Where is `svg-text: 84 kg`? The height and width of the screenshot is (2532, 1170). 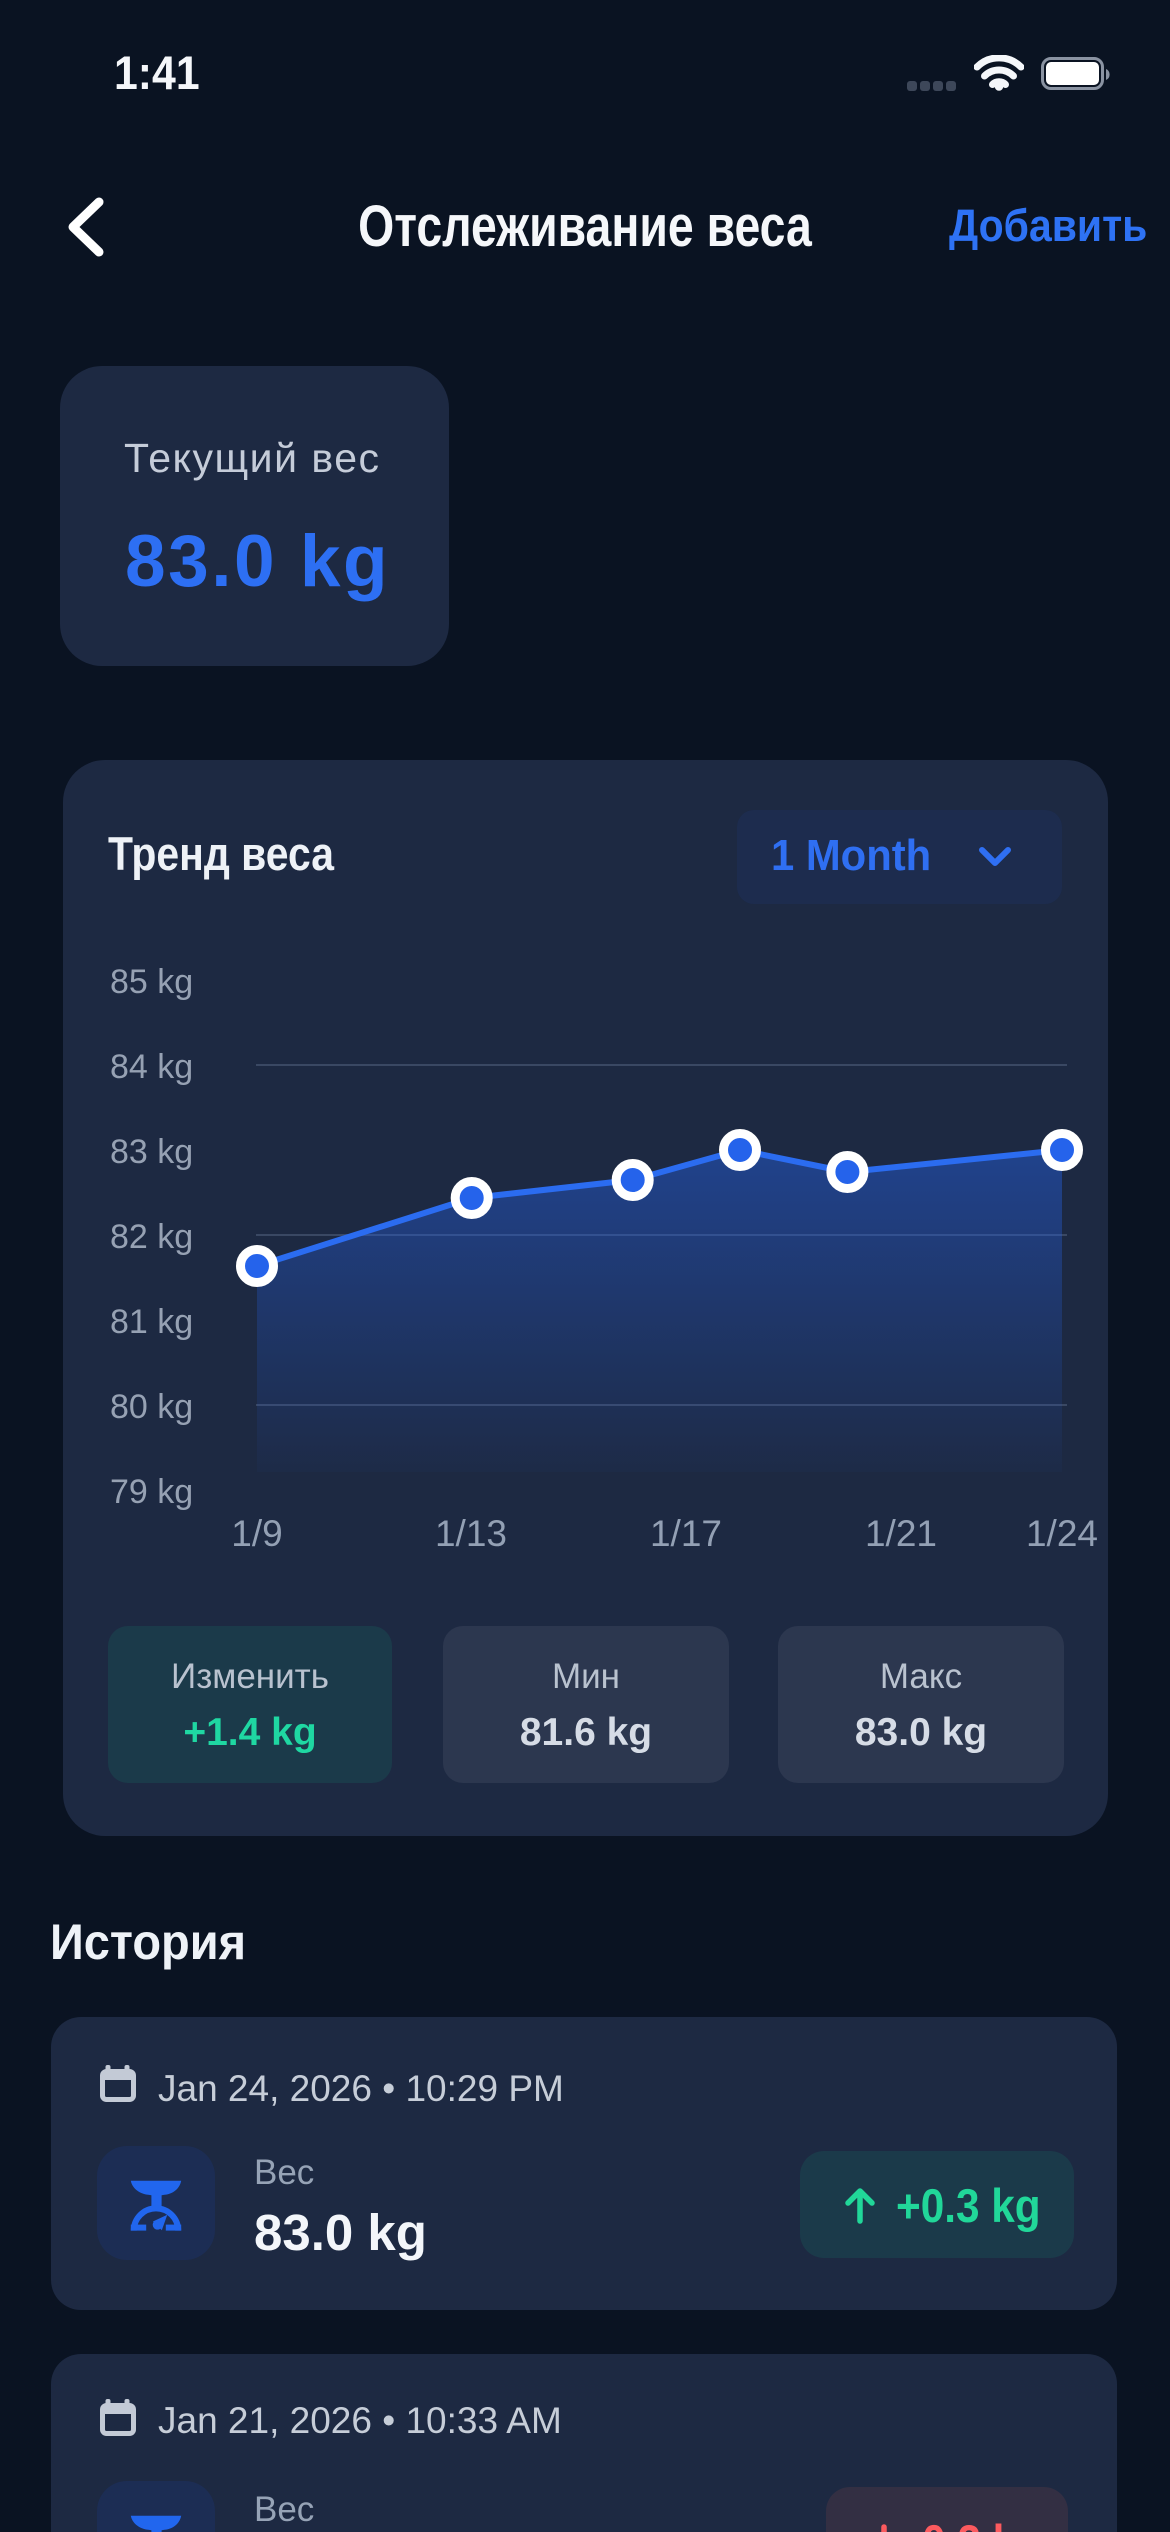
svg-text: 84 kg is located at coordinates (151, 1067).